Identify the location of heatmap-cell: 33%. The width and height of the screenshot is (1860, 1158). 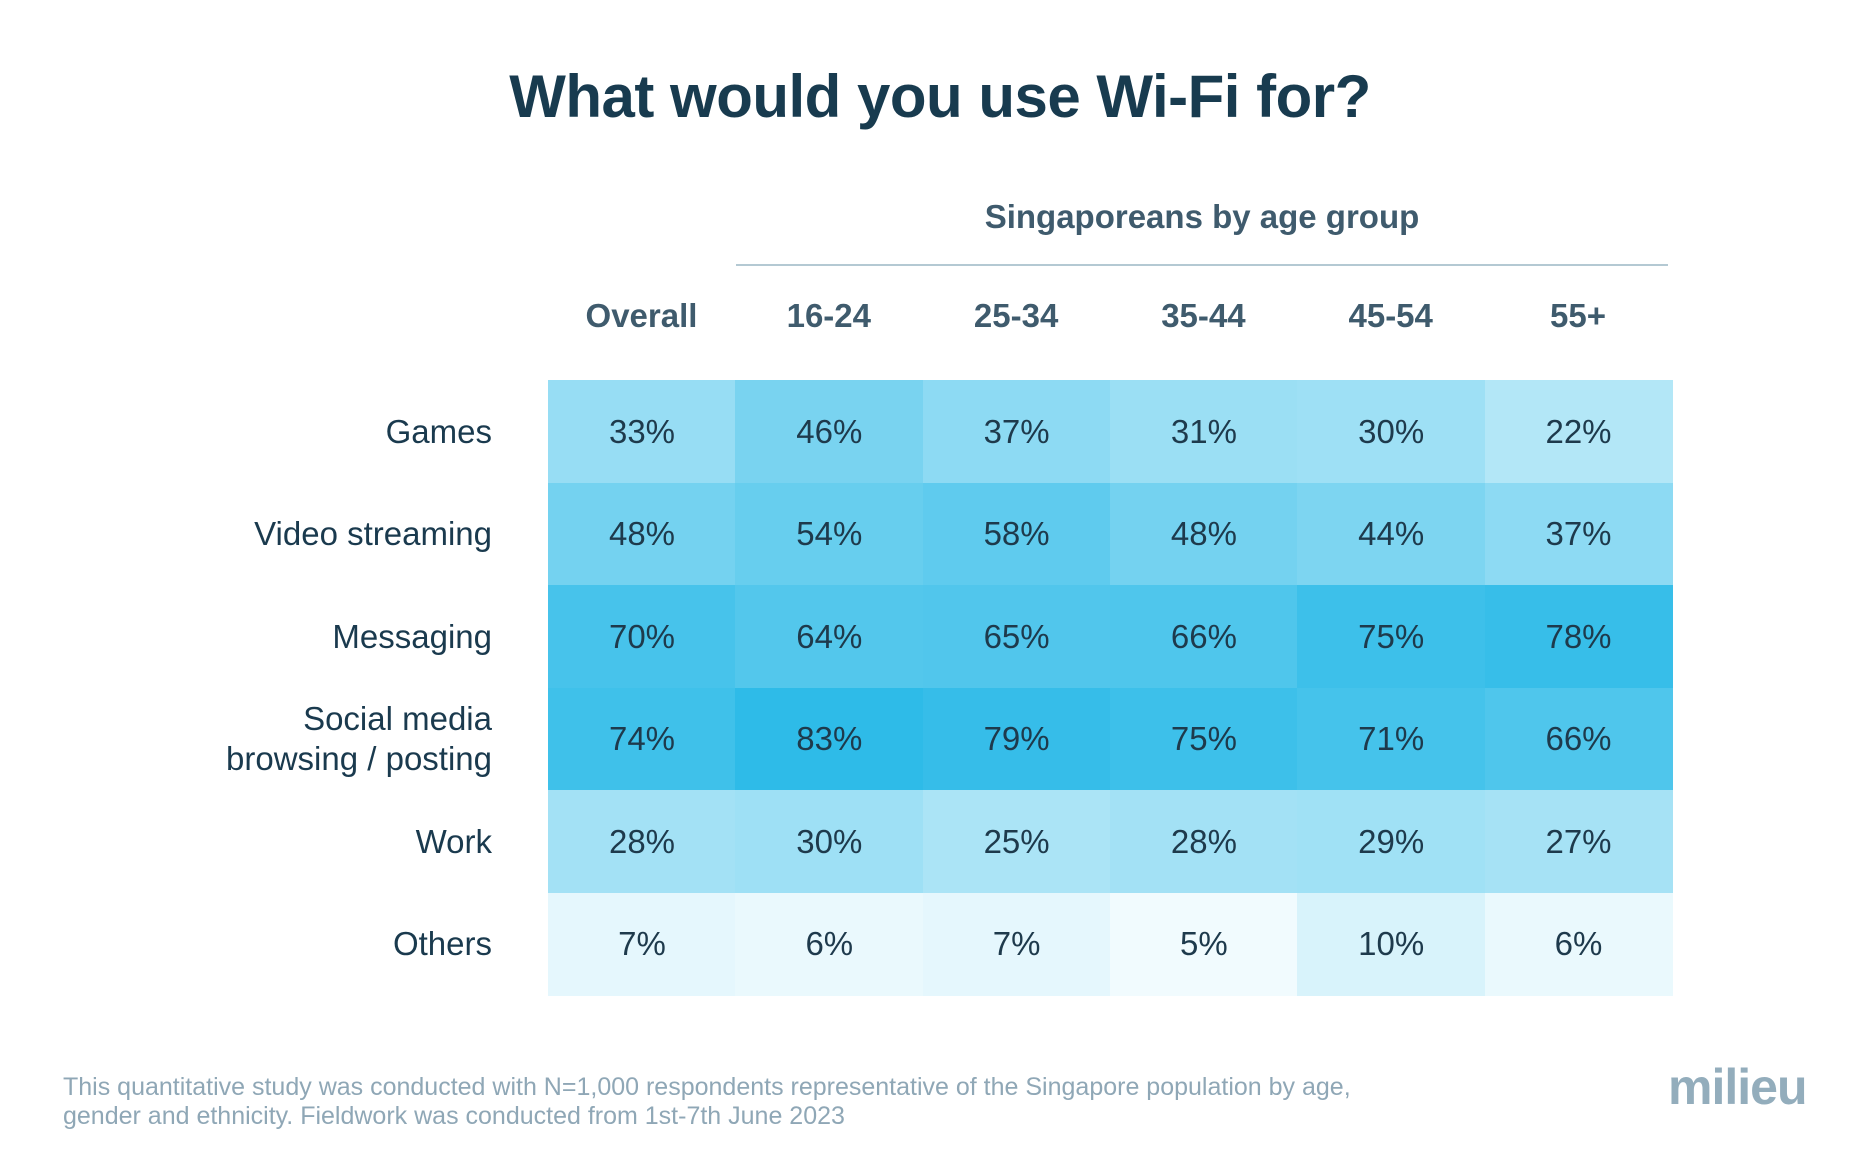
(642, 431).